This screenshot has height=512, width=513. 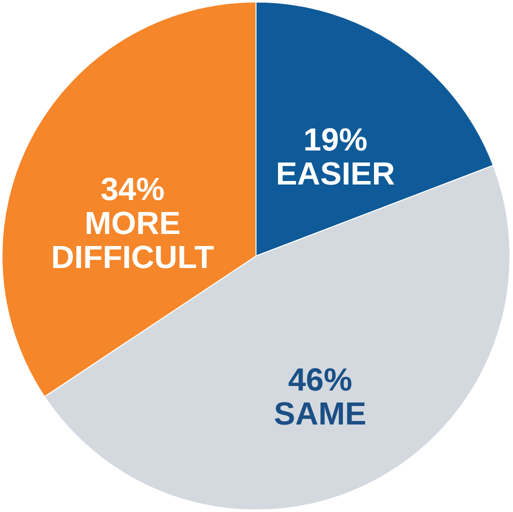 What do you see at coordinates (335, 140) in the screenshot?
I see `data-label: 19%` at bounding box center [335, 140].